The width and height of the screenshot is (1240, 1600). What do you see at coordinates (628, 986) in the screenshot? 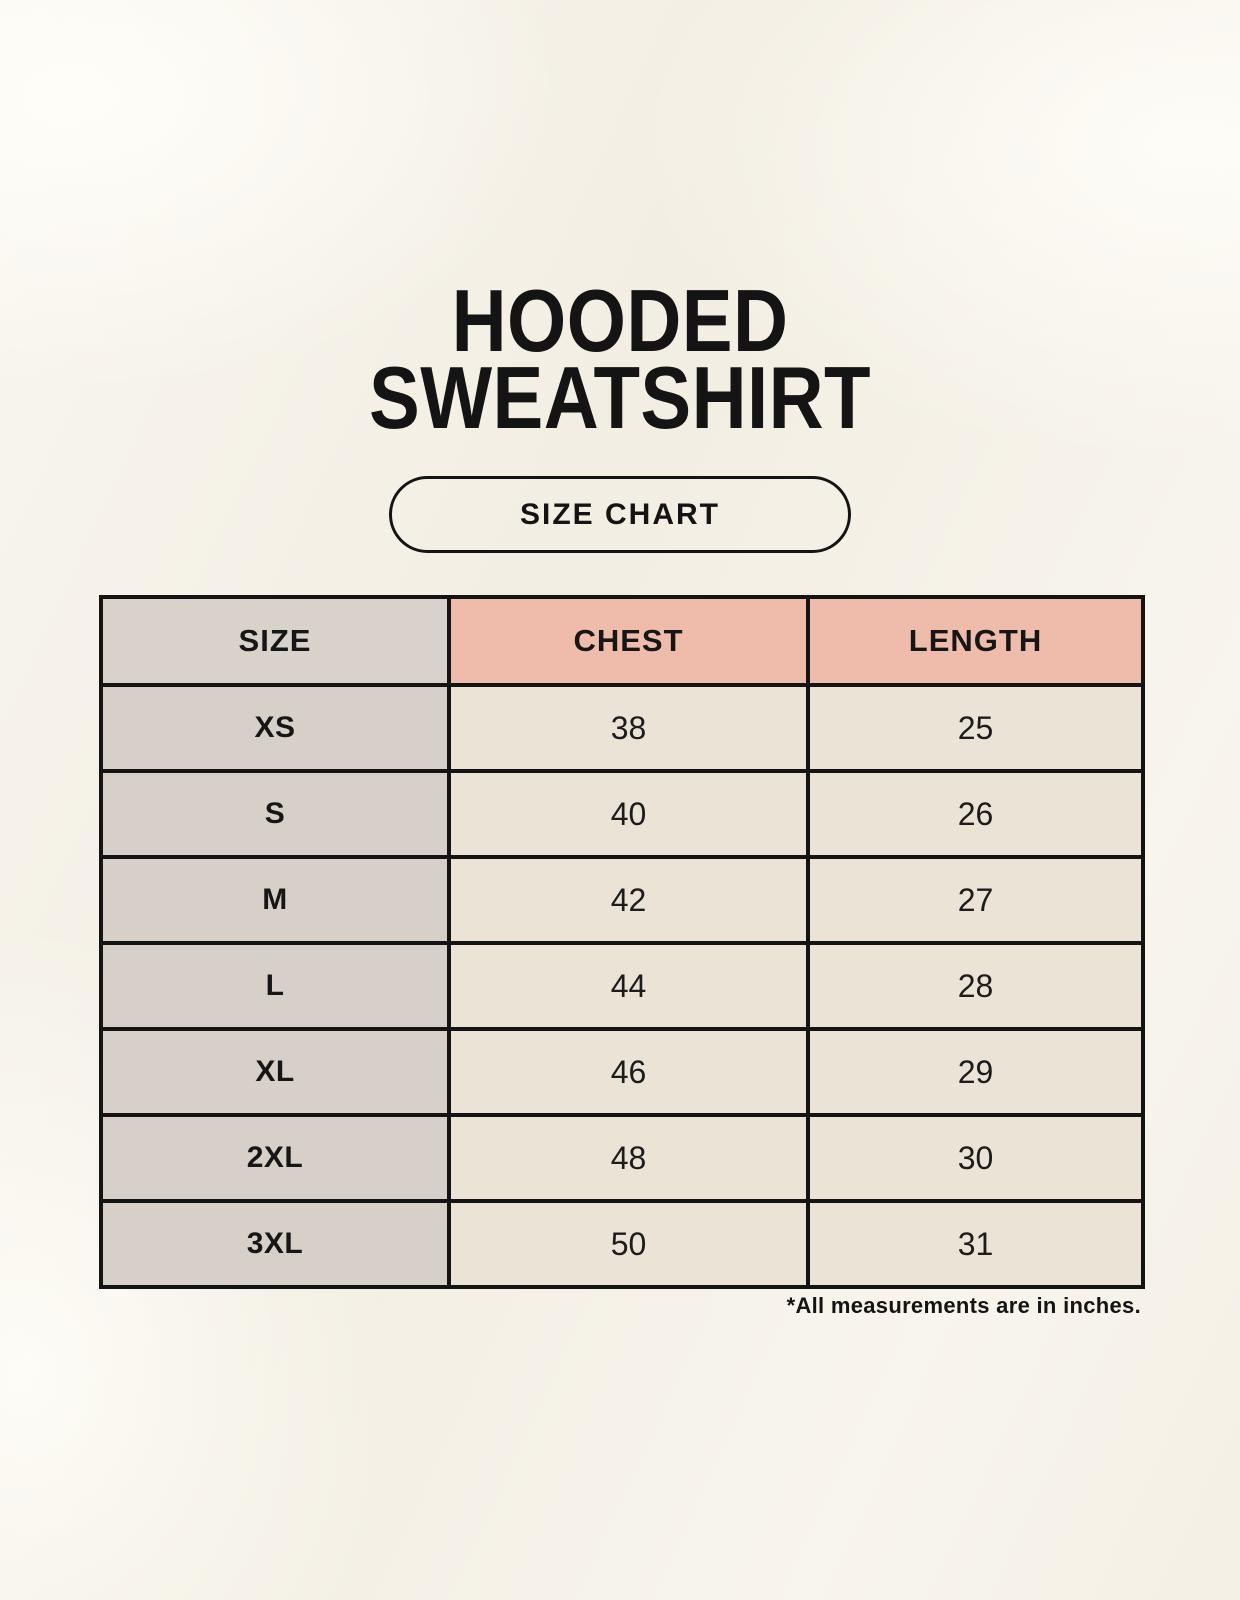
I see `chest-cell: 44` at bounding box center [628, 986].